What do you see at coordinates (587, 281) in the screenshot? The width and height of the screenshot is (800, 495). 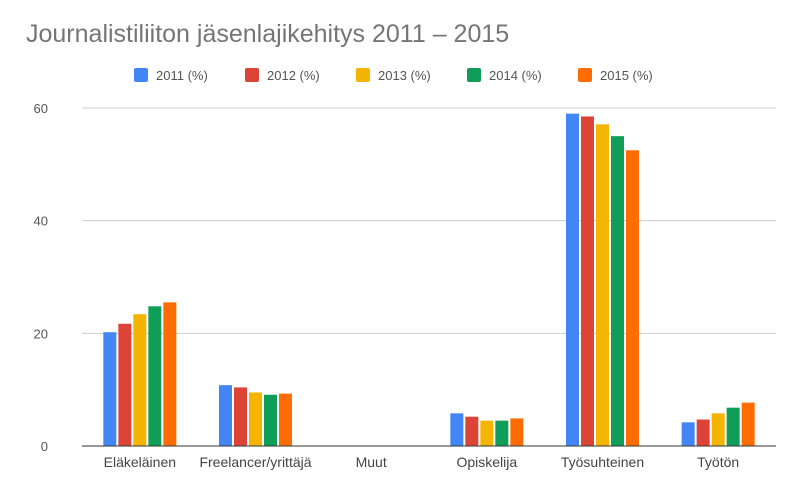 I see `bar-työsuhteinen-2012` at bounding box center [587, 281].